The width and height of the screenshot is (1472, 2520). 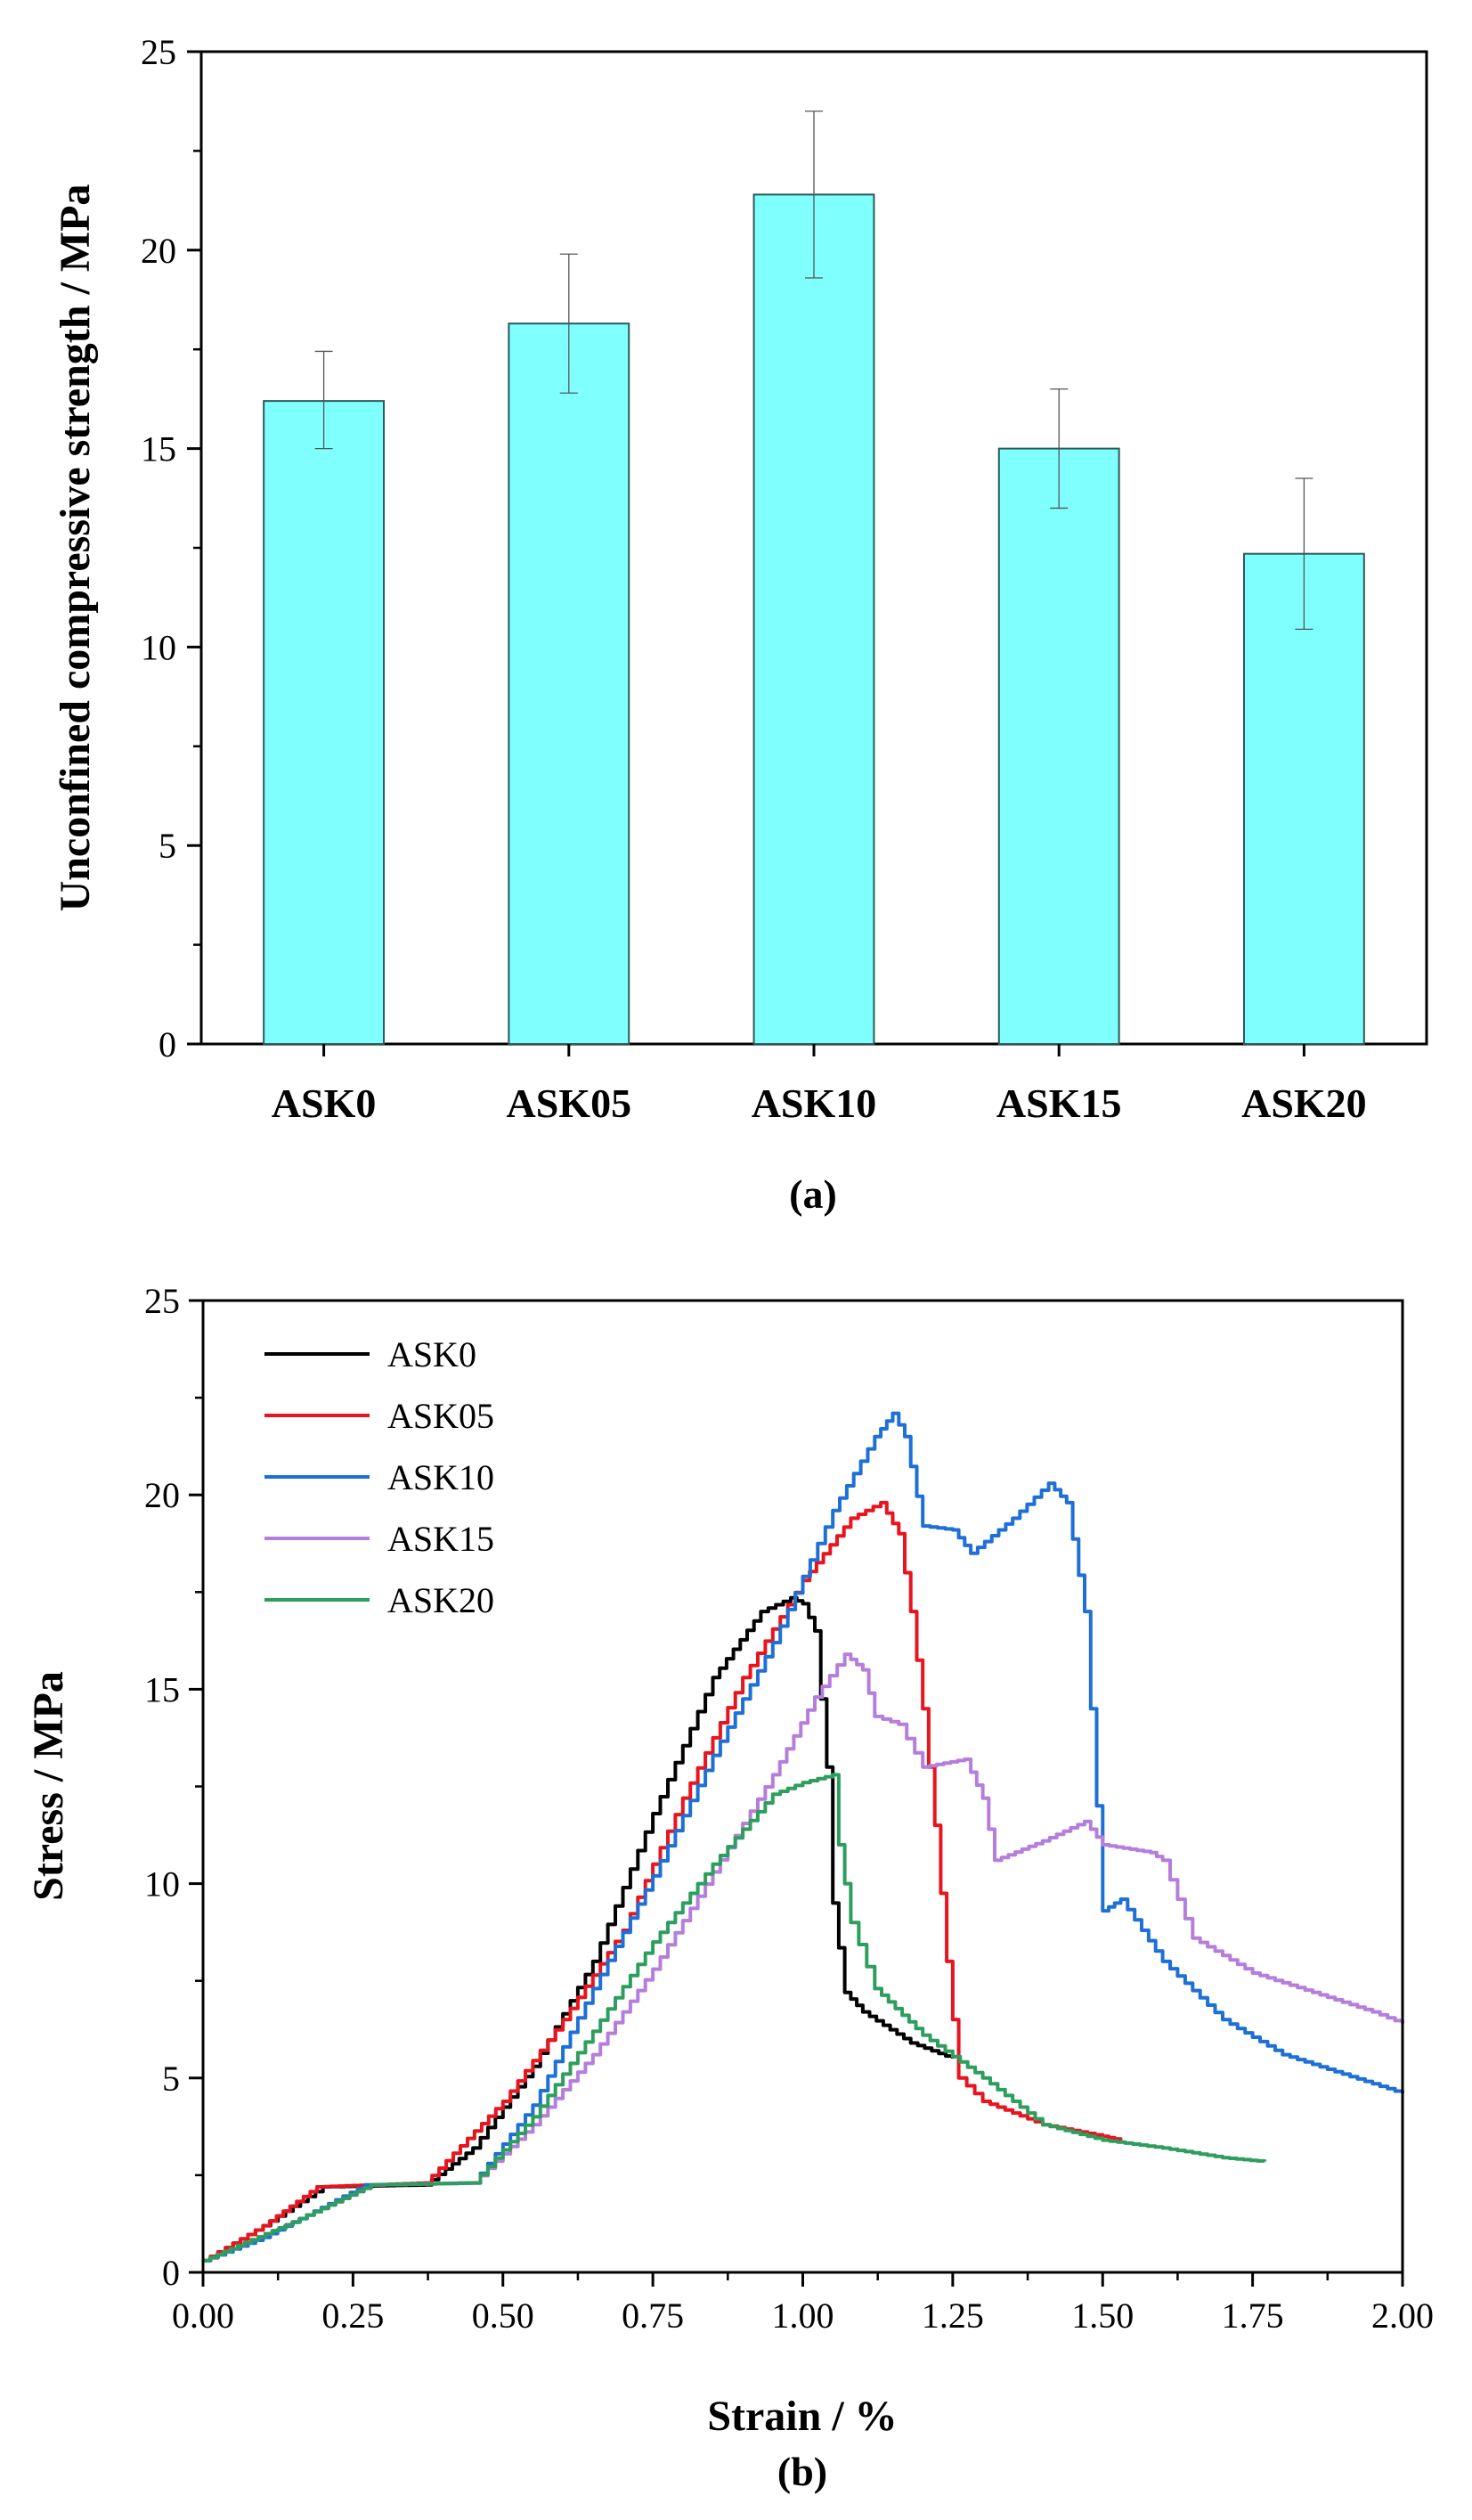 I want to click on line-chart-x-axis: 0.00 0.25 0.50 0.75 1.00 1.25 1.50 1.75 2.00, so click(x=803, y=2304).